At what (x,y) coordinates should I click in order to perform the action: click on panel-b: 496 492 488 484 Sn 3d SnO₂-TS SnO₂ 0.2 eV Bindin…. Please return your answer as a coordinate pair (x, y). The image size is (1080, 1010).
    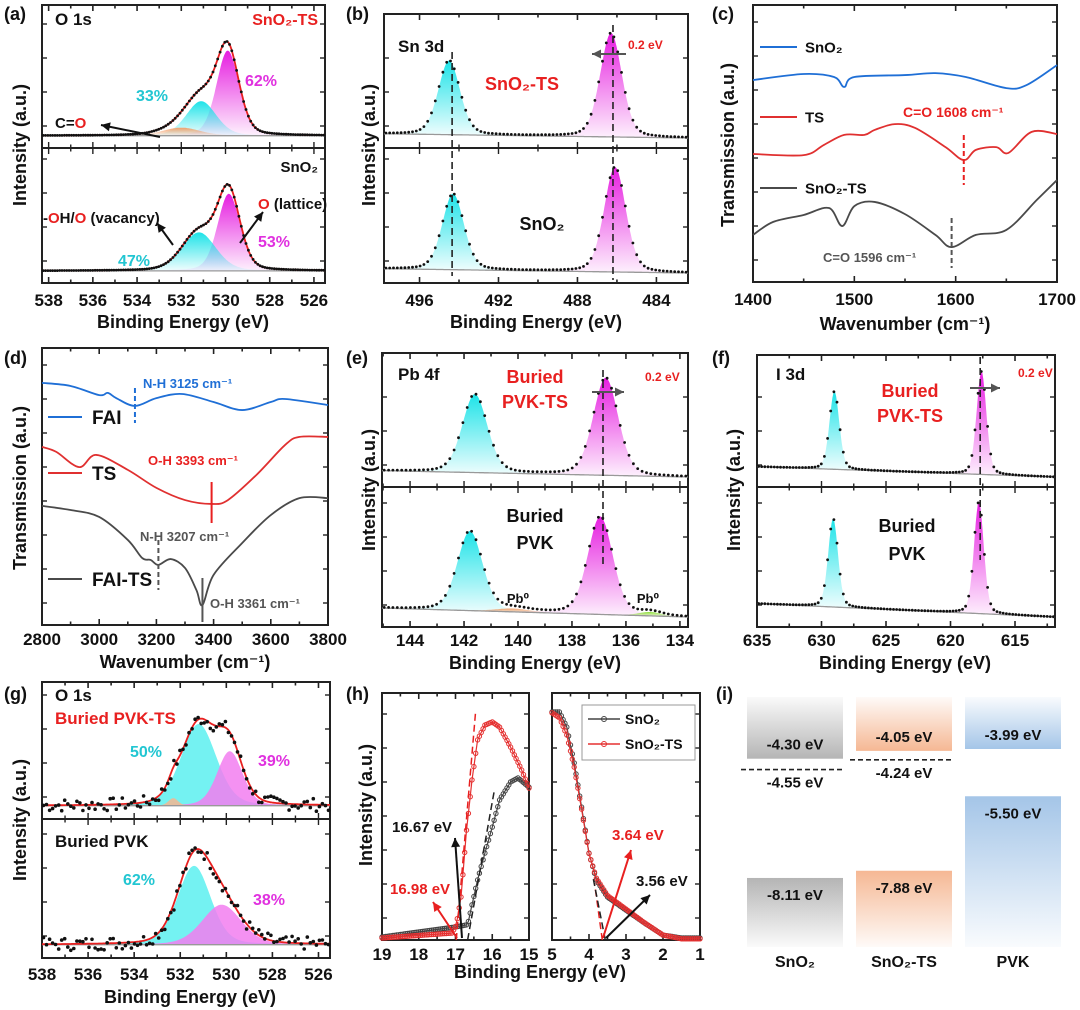
    Looking at the image, I should click on (517, 168).